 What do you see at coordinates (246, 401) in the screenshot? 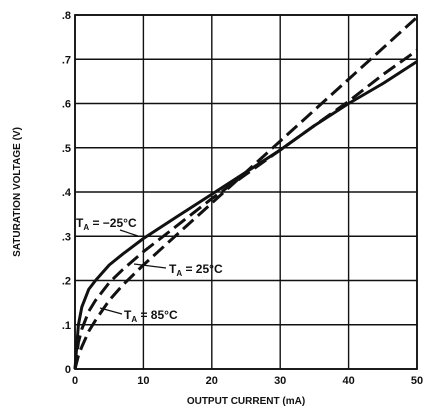
I see `x-axis-title: OUTPUT CURRENT (mA)` at bounding box center [246, 401].